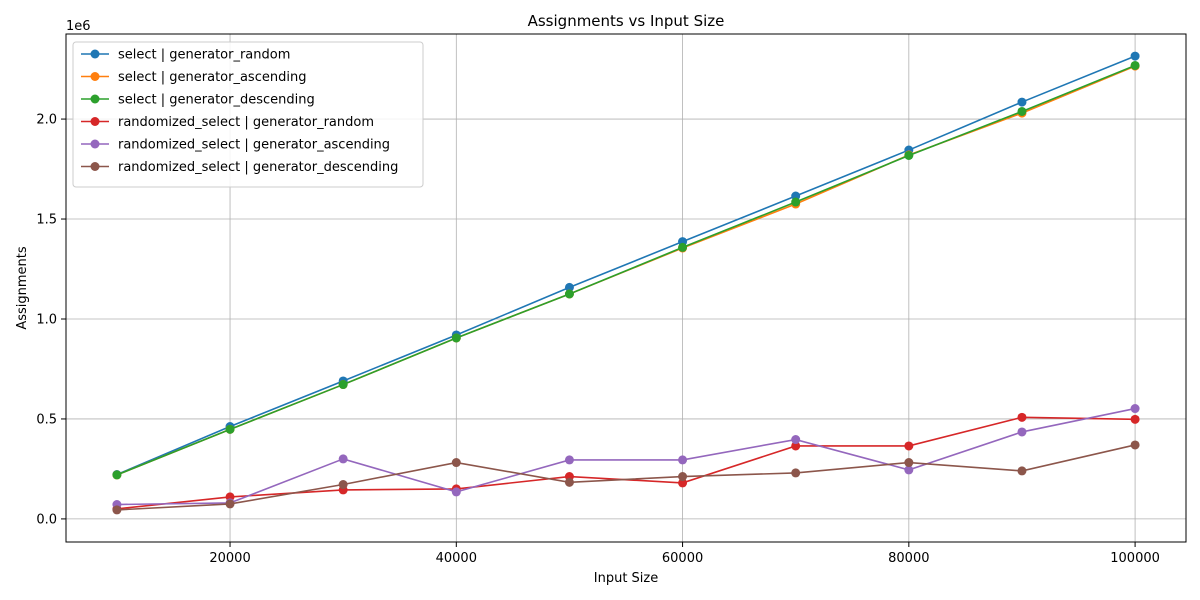 This screenshot has height=600, width=1200. What do you see at coordinates (46, 519) in the screenshot?
I see `y-tick-label: 0.0` at bounding box center [46, 519].